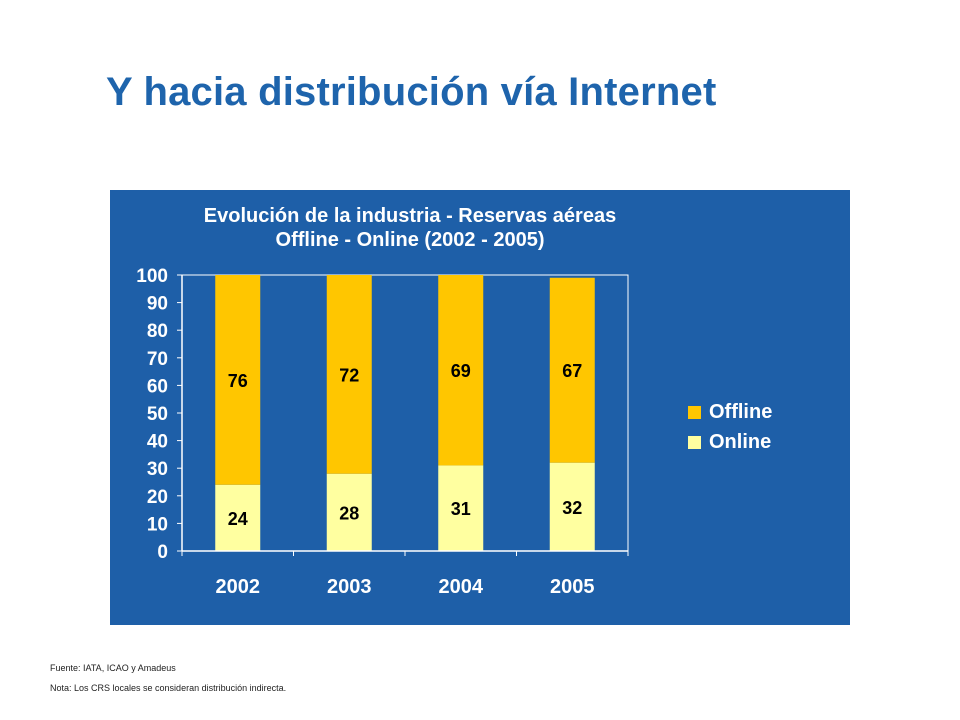  I want to click on y-tick-label-70: 70, so click(157, 359).